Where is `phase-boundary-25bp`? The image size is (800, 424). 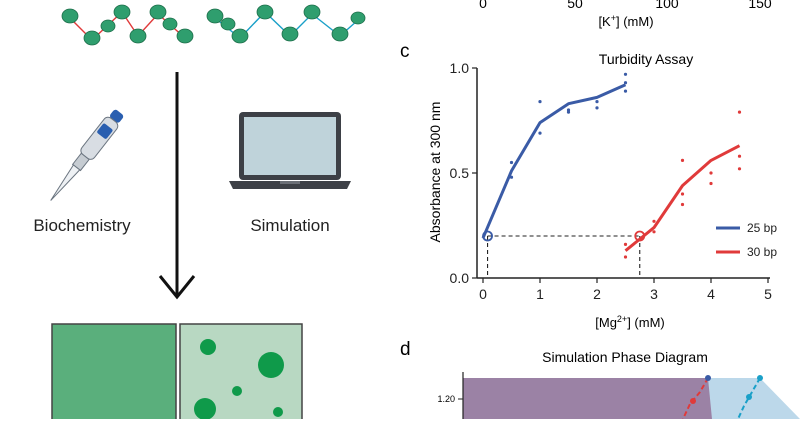
phase-boundary-25bp is located at coordinates (695, 398).